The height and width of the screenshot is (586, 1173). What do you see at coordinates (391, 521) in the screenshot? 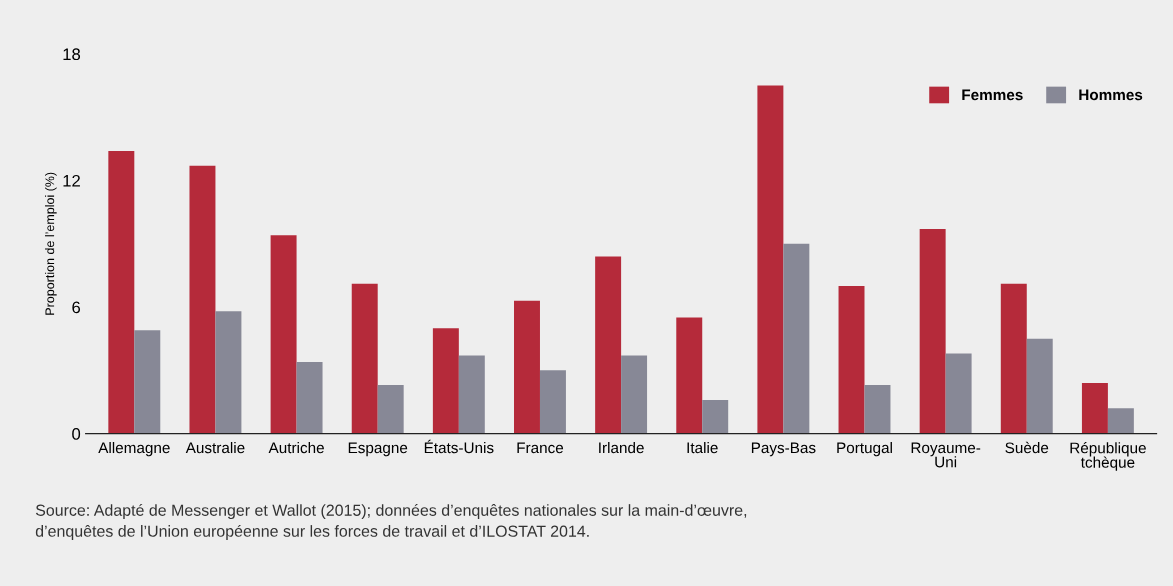
I see `source-note: Source: Adapté de Messenger et Wallot (2015); données d’enquêtes nationales sur la main-d’œuvre, d’enquêtes de l’Union européenne sur les forces de travail et d’ILOSTAT 2014.` at bounding box center [391, 521].